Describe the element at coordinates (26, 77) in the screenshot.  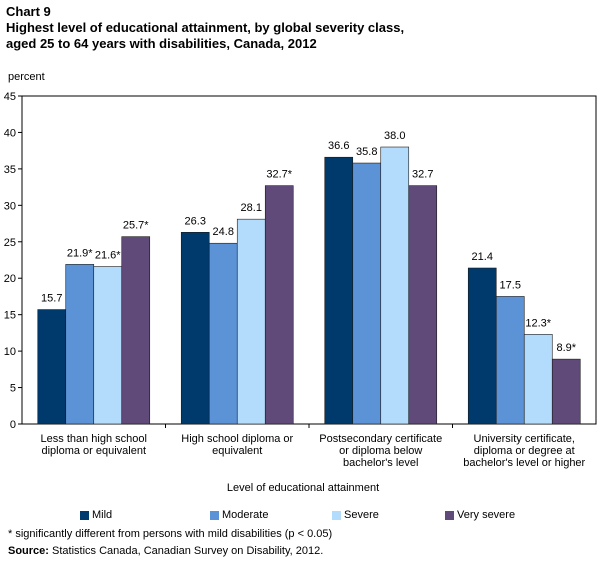
I see `y-axis-label: percent` at that location.